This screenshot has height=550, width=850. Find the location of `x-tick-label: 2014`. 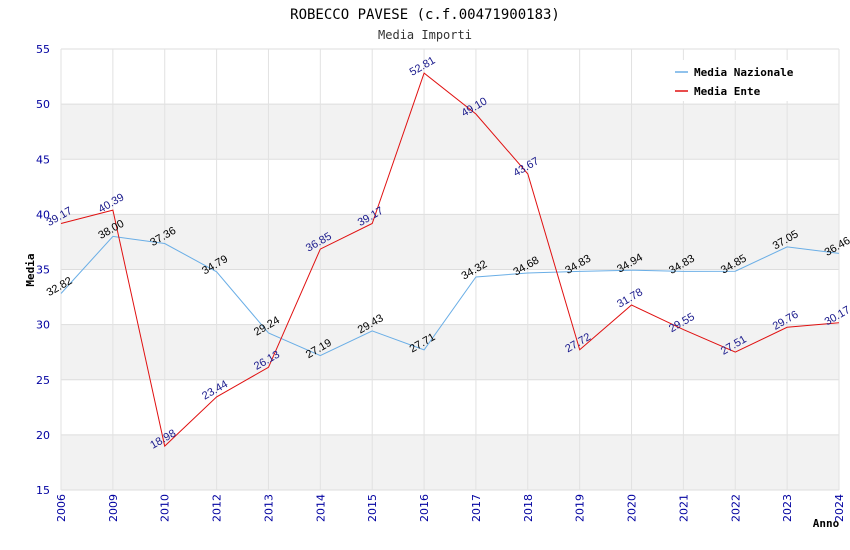

x-tick-label: 2014 is located at coordinates (320, 508).